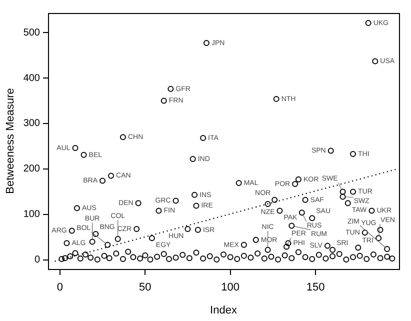 This screenshot has height=321, width=411. What do you see at coordinates (31, 78) in the screenshot?
I see `y-tick-label: 400` at bounding box center [31, 78].